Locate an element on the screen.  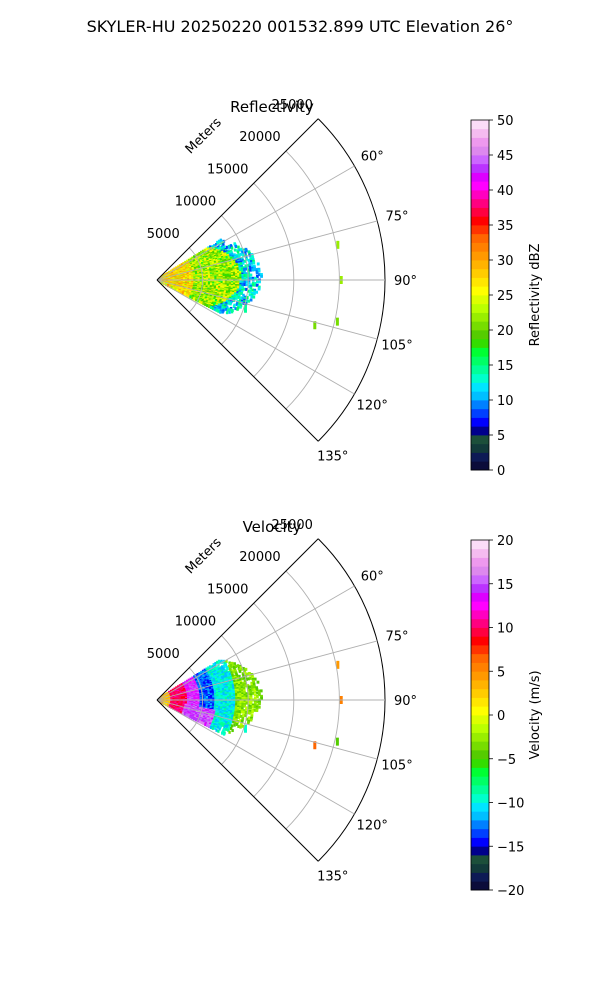
angle-tick-label: 135° is located at coordinates (332, 457).